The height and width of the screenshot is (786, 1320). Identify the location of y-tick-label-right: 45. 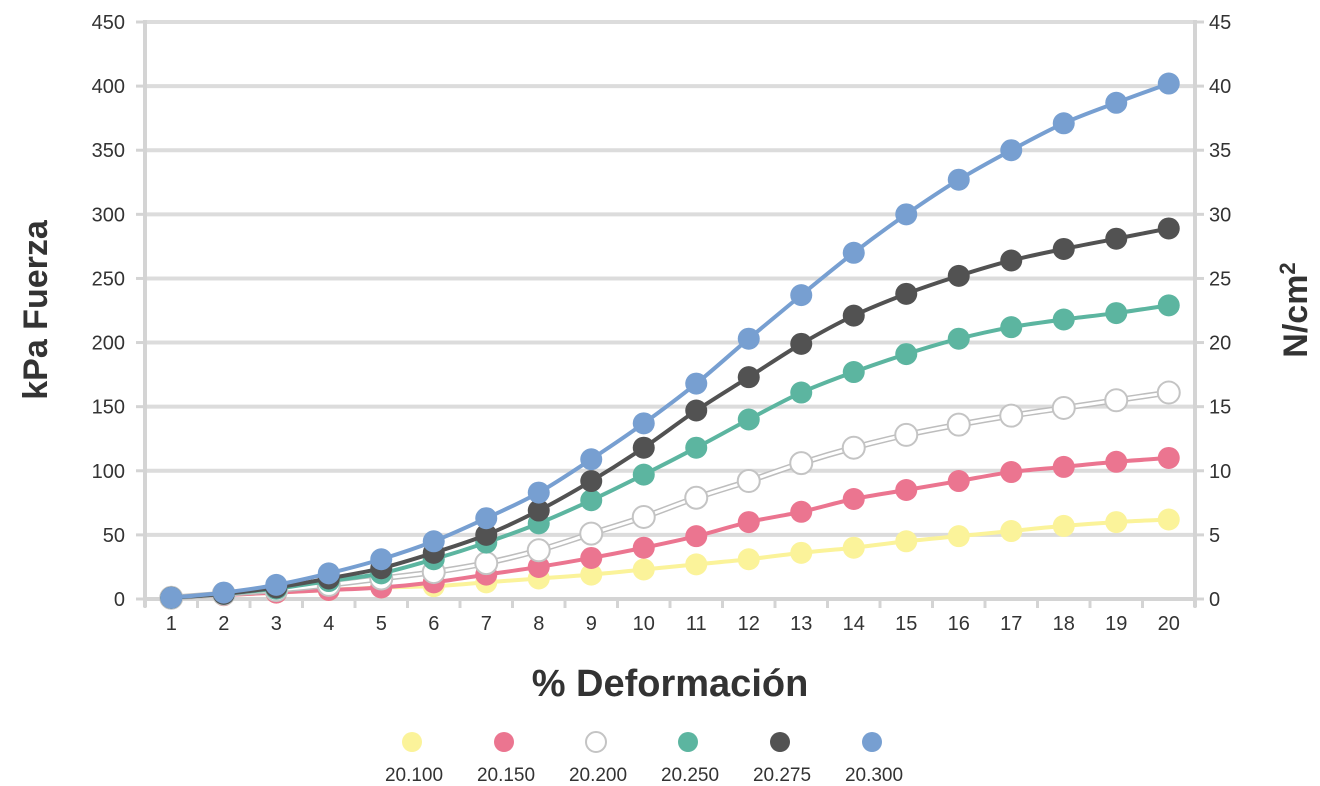
(1220, 23).